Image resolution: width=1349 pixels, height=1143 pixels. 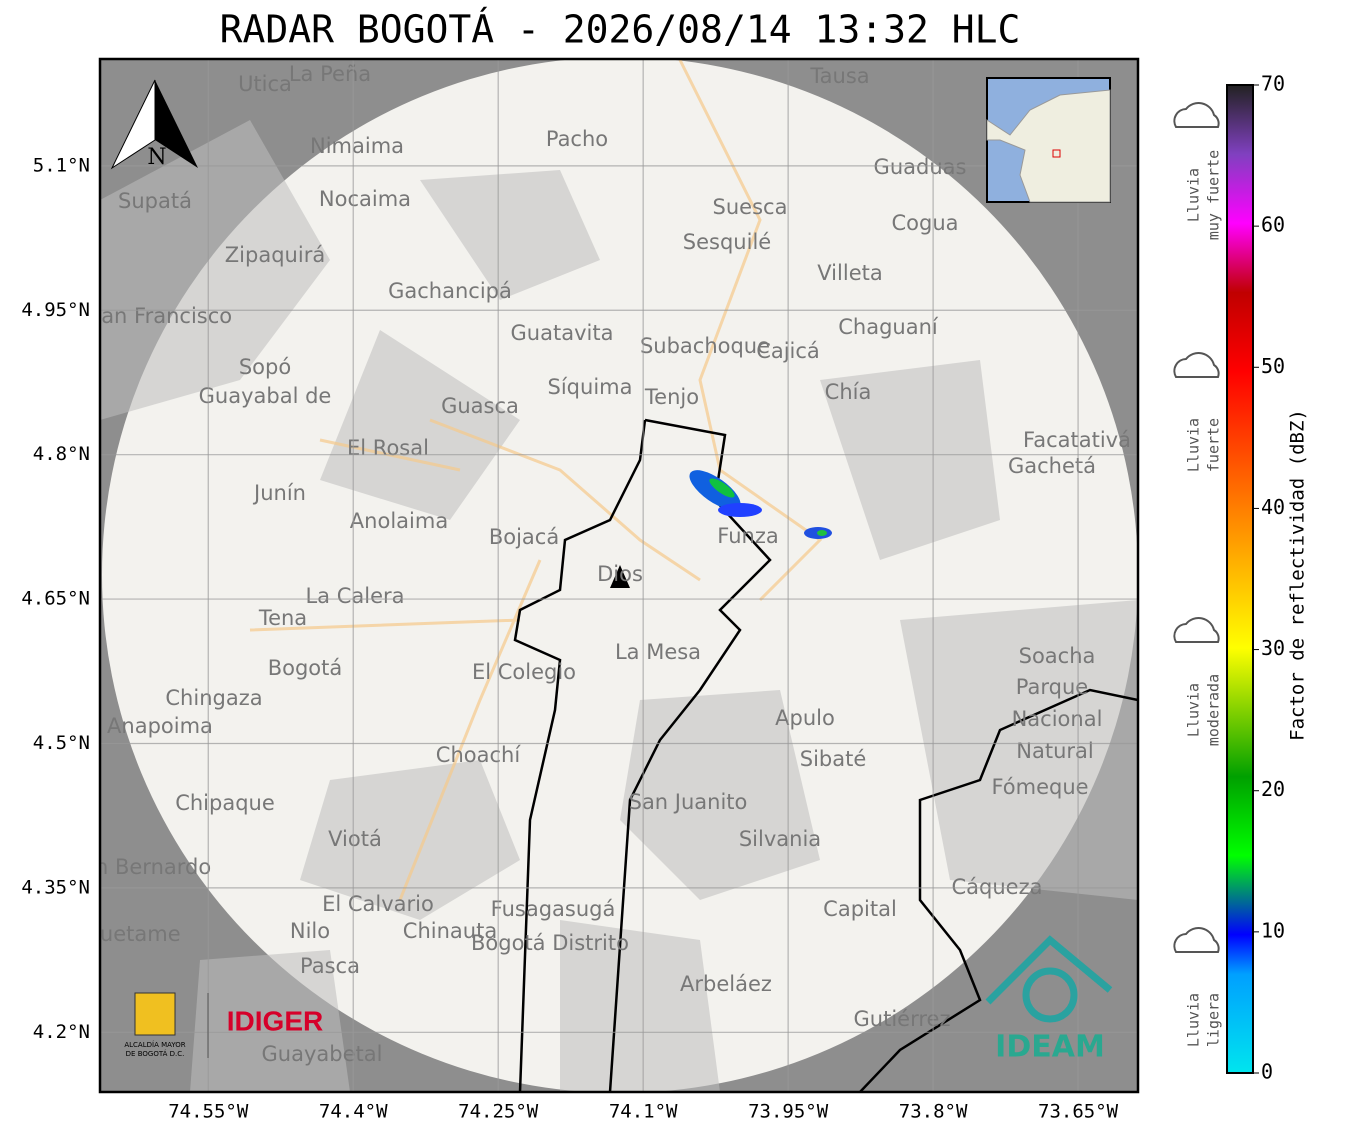 I want to click on place-label: Fusagasugá, so click(x=553, y=909).